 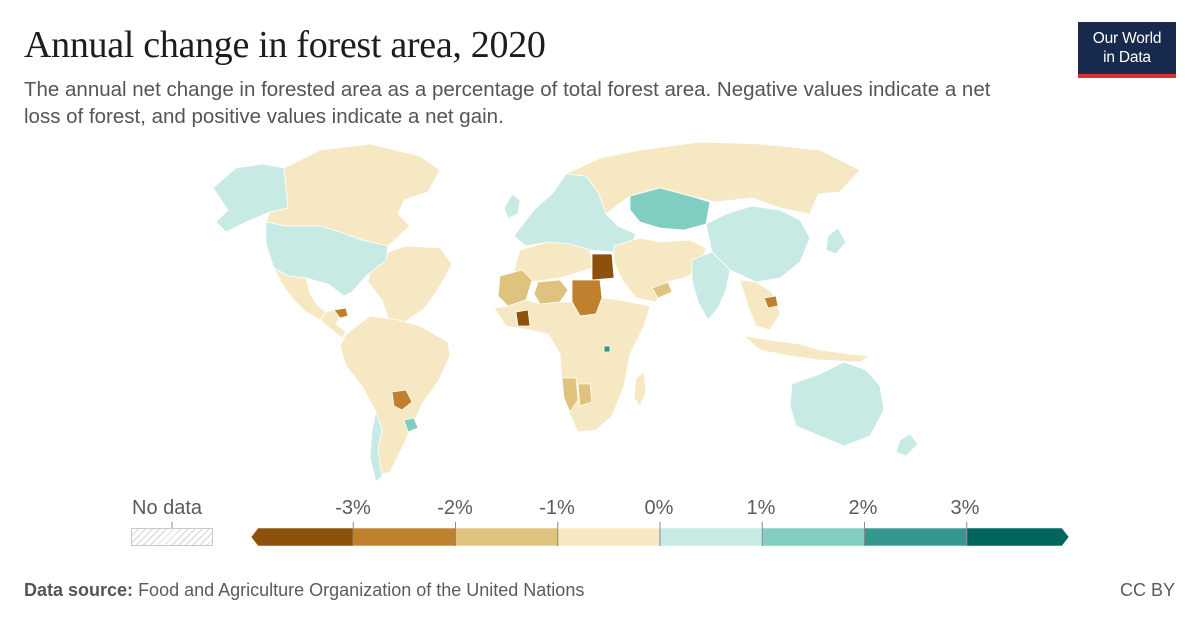 What do you see at coordinates (172, 537) in the screenshot?
I see `no-data-swatch` at bounding box center [172, 537].